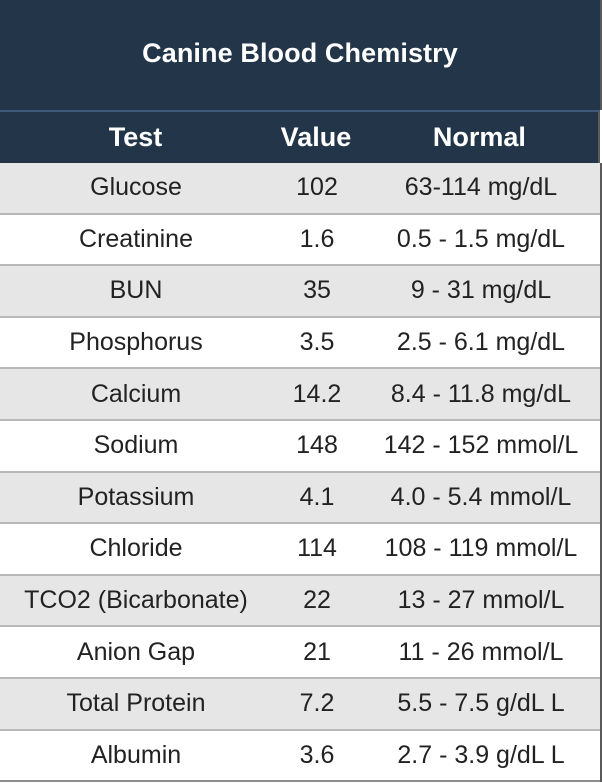 The image size is (602, 784). What do you see at coordinates (136, 445) in the screenshot?
I see `cell-test: Sodium` at bounding box center [136, 445].